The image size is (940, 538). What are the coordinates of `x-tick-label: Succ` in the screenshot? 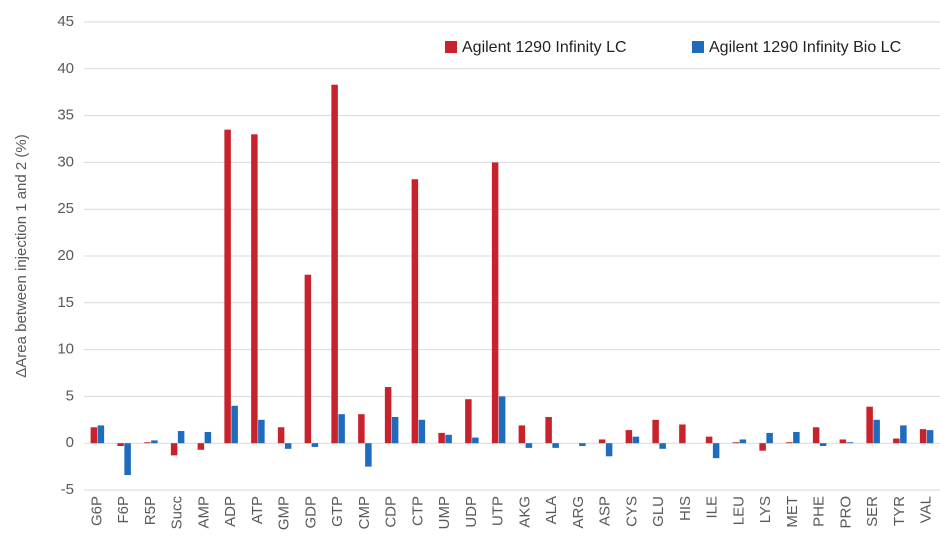 It's located at (177, 513).